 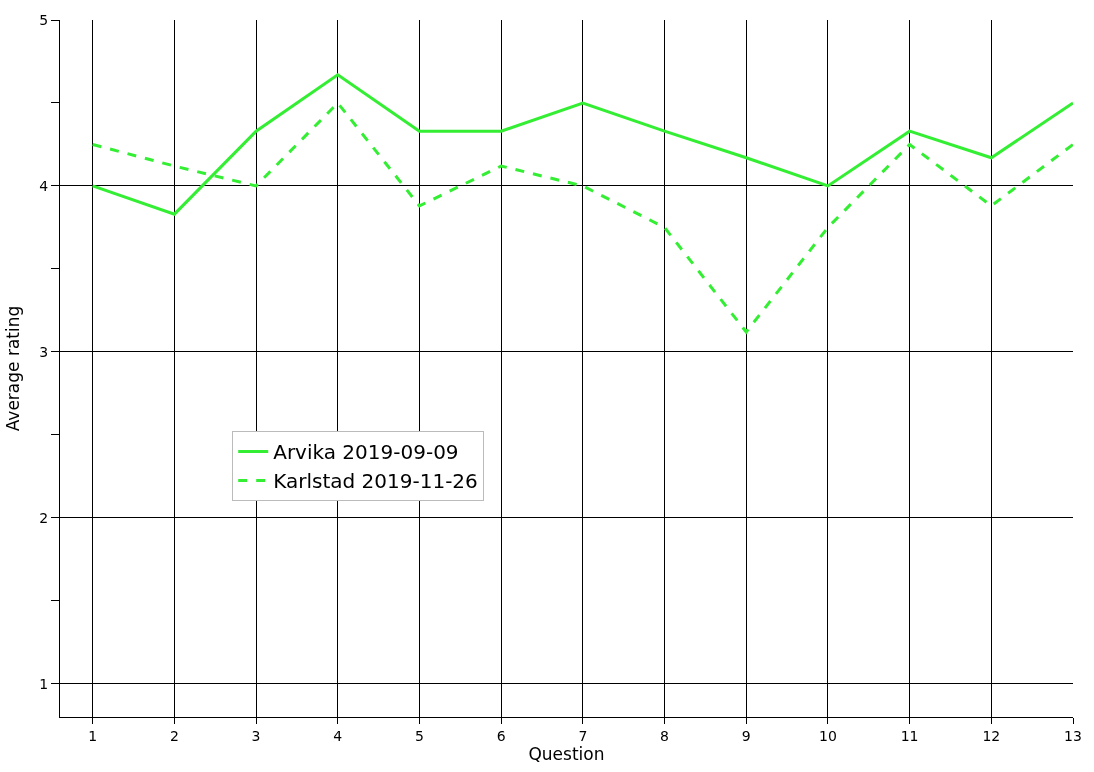 I want to click on x-tick-label: 9, so click(x=746, y=735).